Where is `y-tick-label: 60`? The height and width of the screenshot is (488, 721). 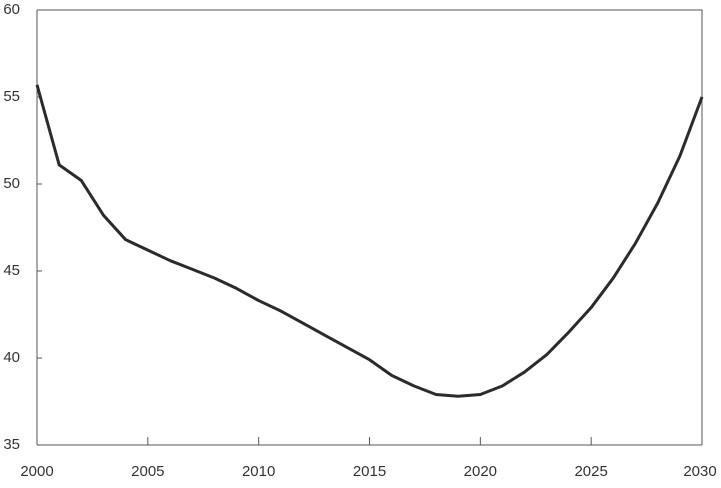
y-tick-label: 60 is located at coordinates (11, 9).